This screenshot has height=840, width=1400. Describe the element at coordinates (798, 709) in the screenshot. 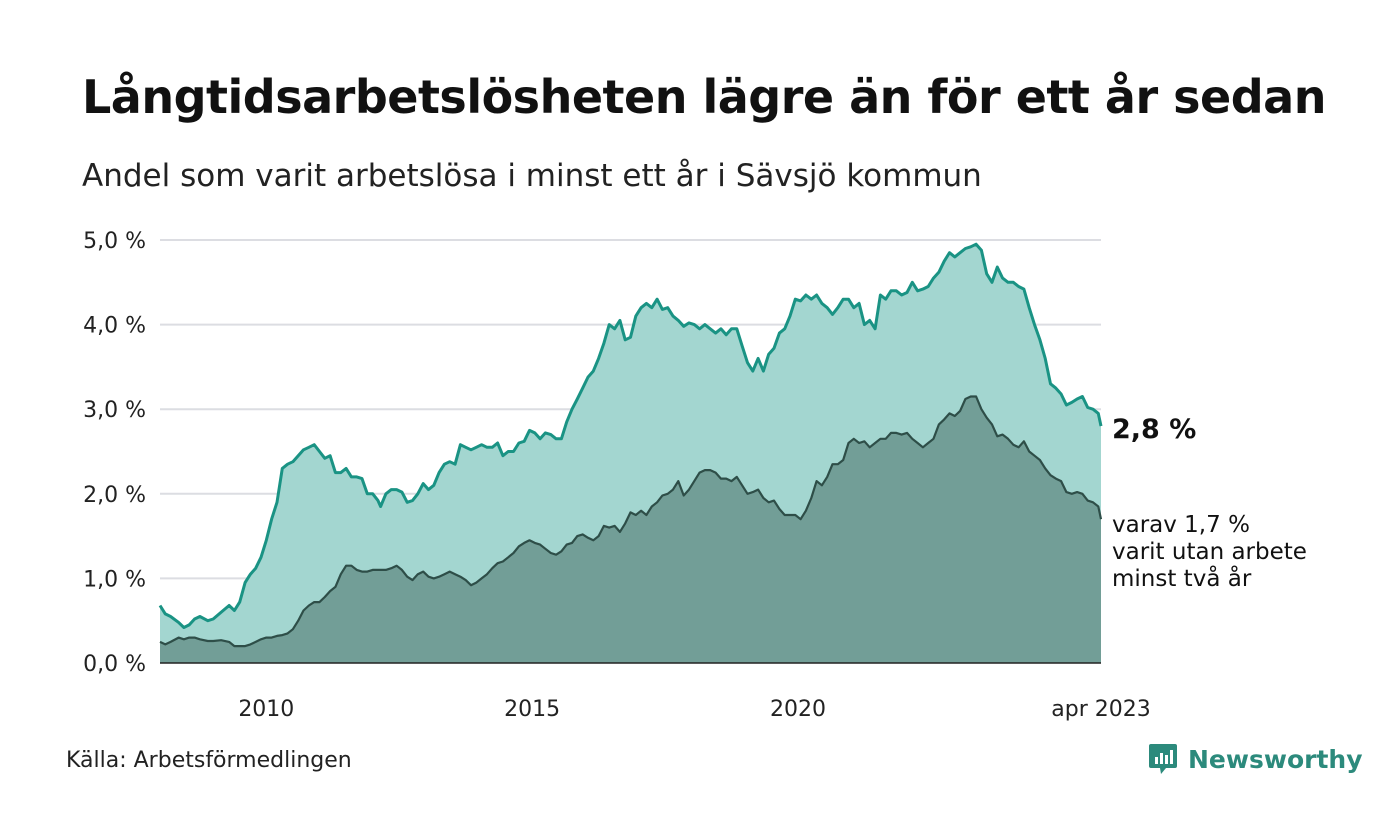

I see `x-tick-label: 2020` at that location.